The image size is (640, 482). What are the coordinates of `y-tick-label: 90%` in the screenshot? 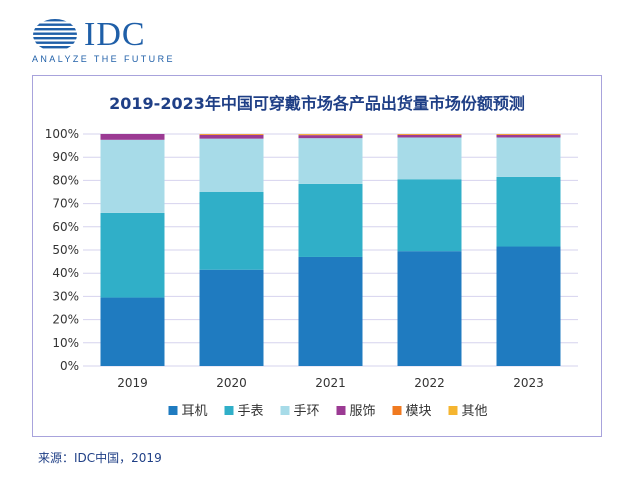 It's located at (65, 157).